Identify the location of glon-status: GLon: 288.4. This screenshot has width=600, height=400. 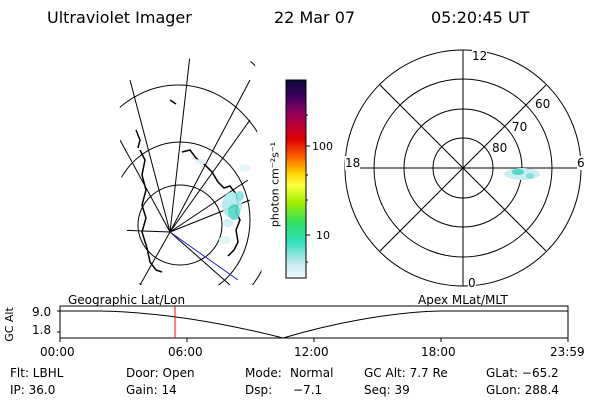
(522, 390).